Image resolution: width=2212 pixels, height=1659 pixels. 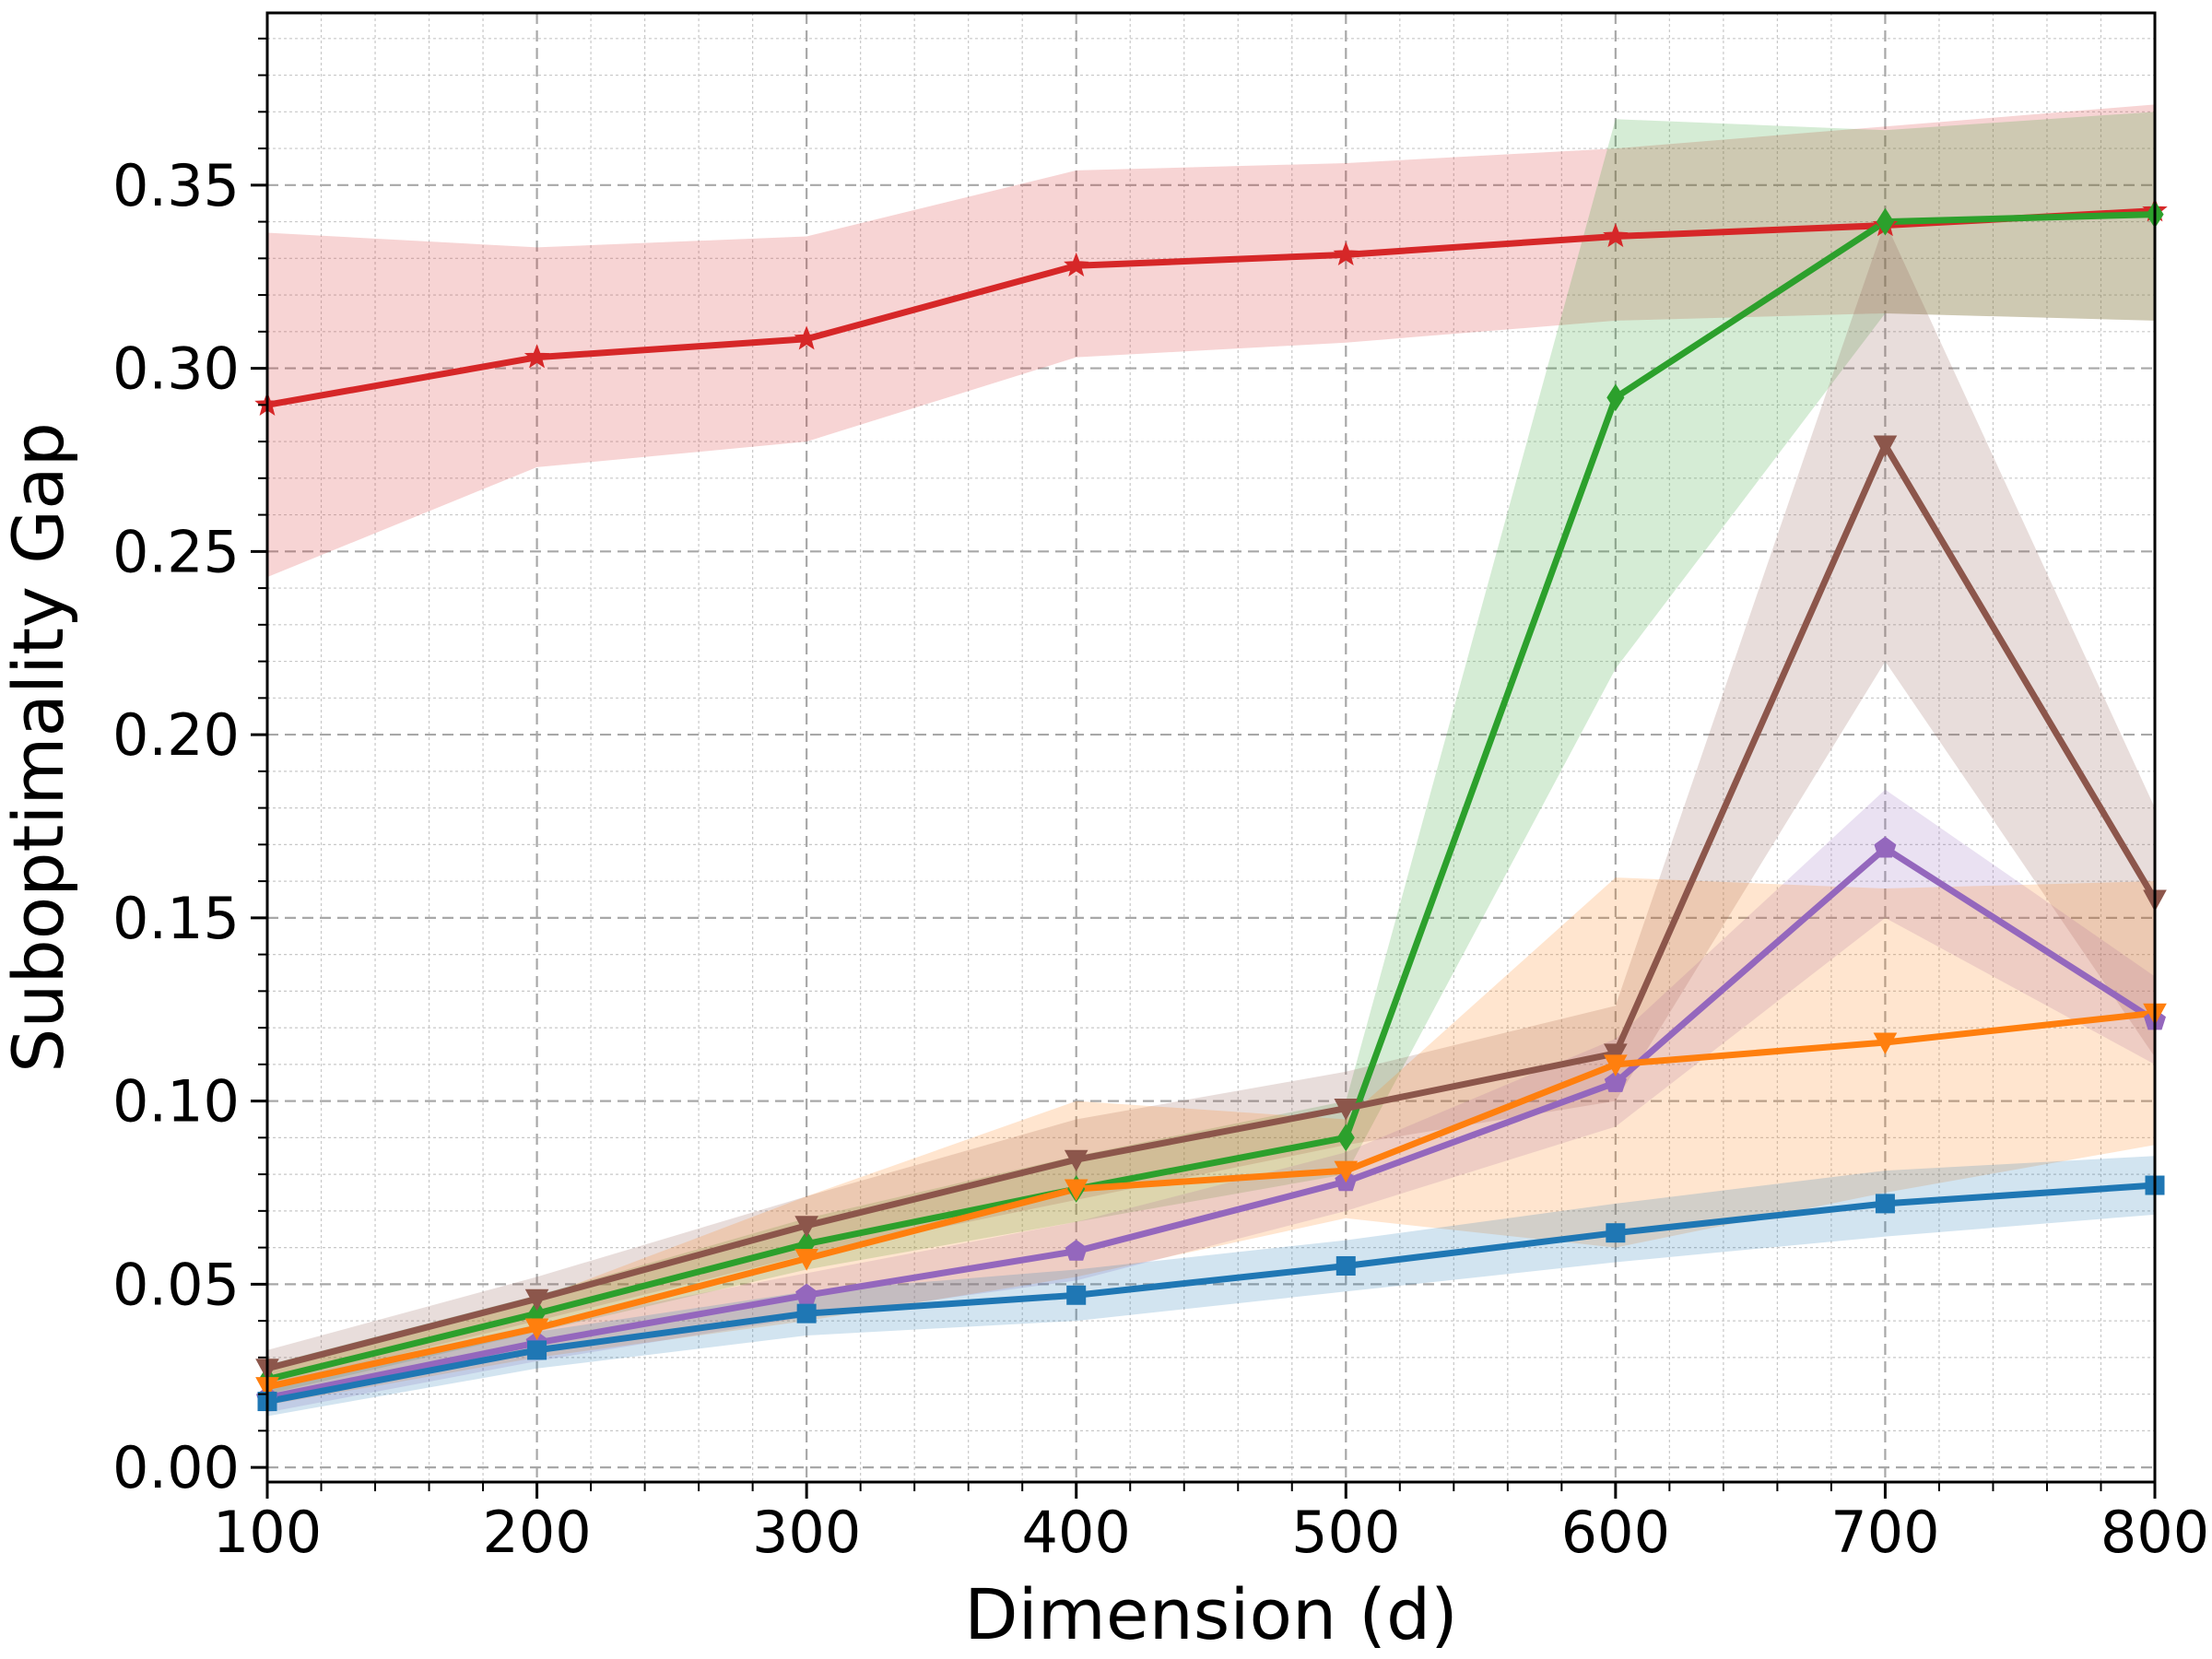 I want to click on y-axis-title: Suboptimality Gap, so click(x=39, y=747).